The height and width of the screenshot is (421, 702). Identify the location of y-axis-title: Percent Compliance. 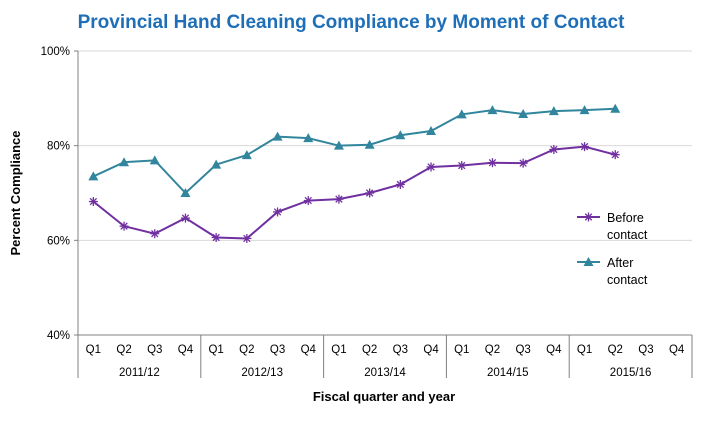
(15, 193).